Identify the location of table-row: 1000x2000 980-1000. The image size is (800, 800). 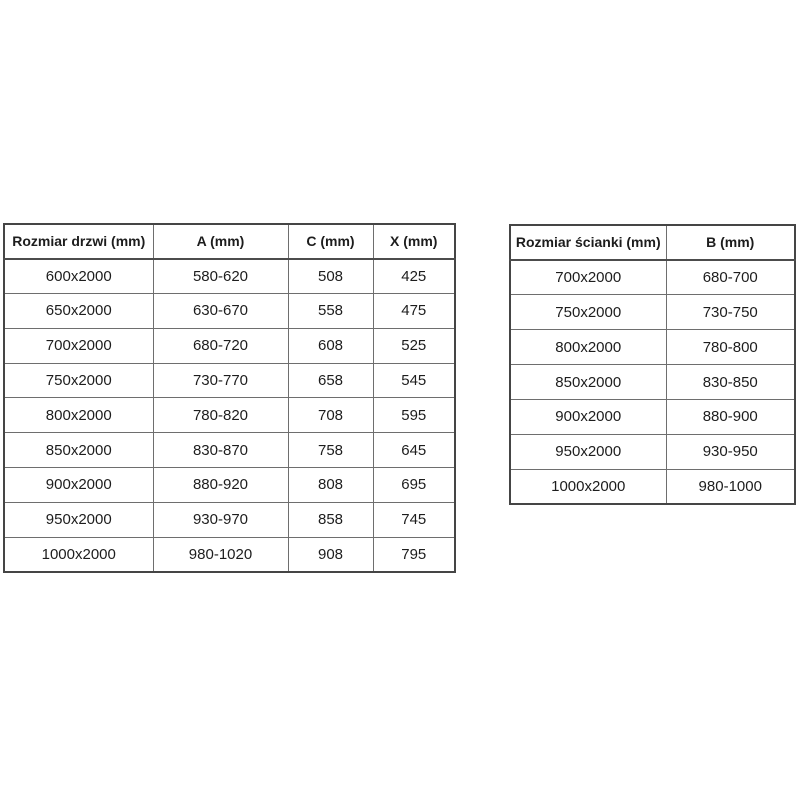
(652, 486).